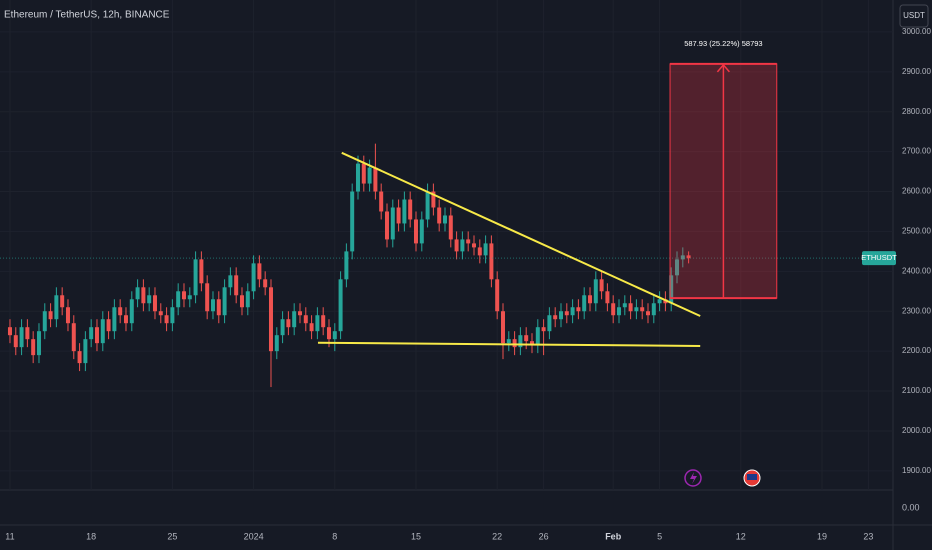 The width and height of the screenshot is (932, 550). Describe the element at coordinates (172, 536) in the screenshot. I see `x-tick-label: 25` at that location.